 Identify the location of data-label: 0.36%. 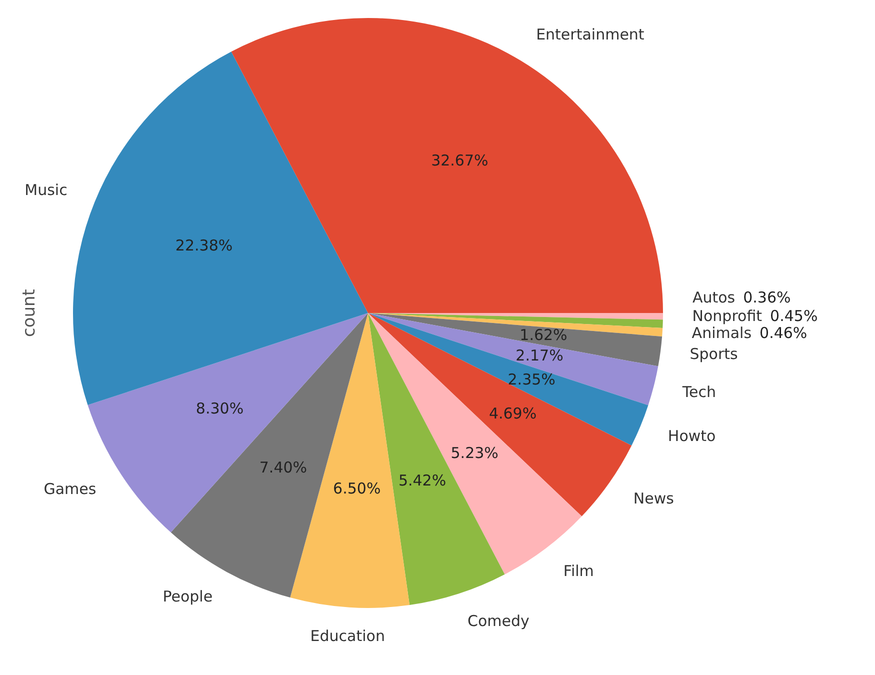
(767, 297).